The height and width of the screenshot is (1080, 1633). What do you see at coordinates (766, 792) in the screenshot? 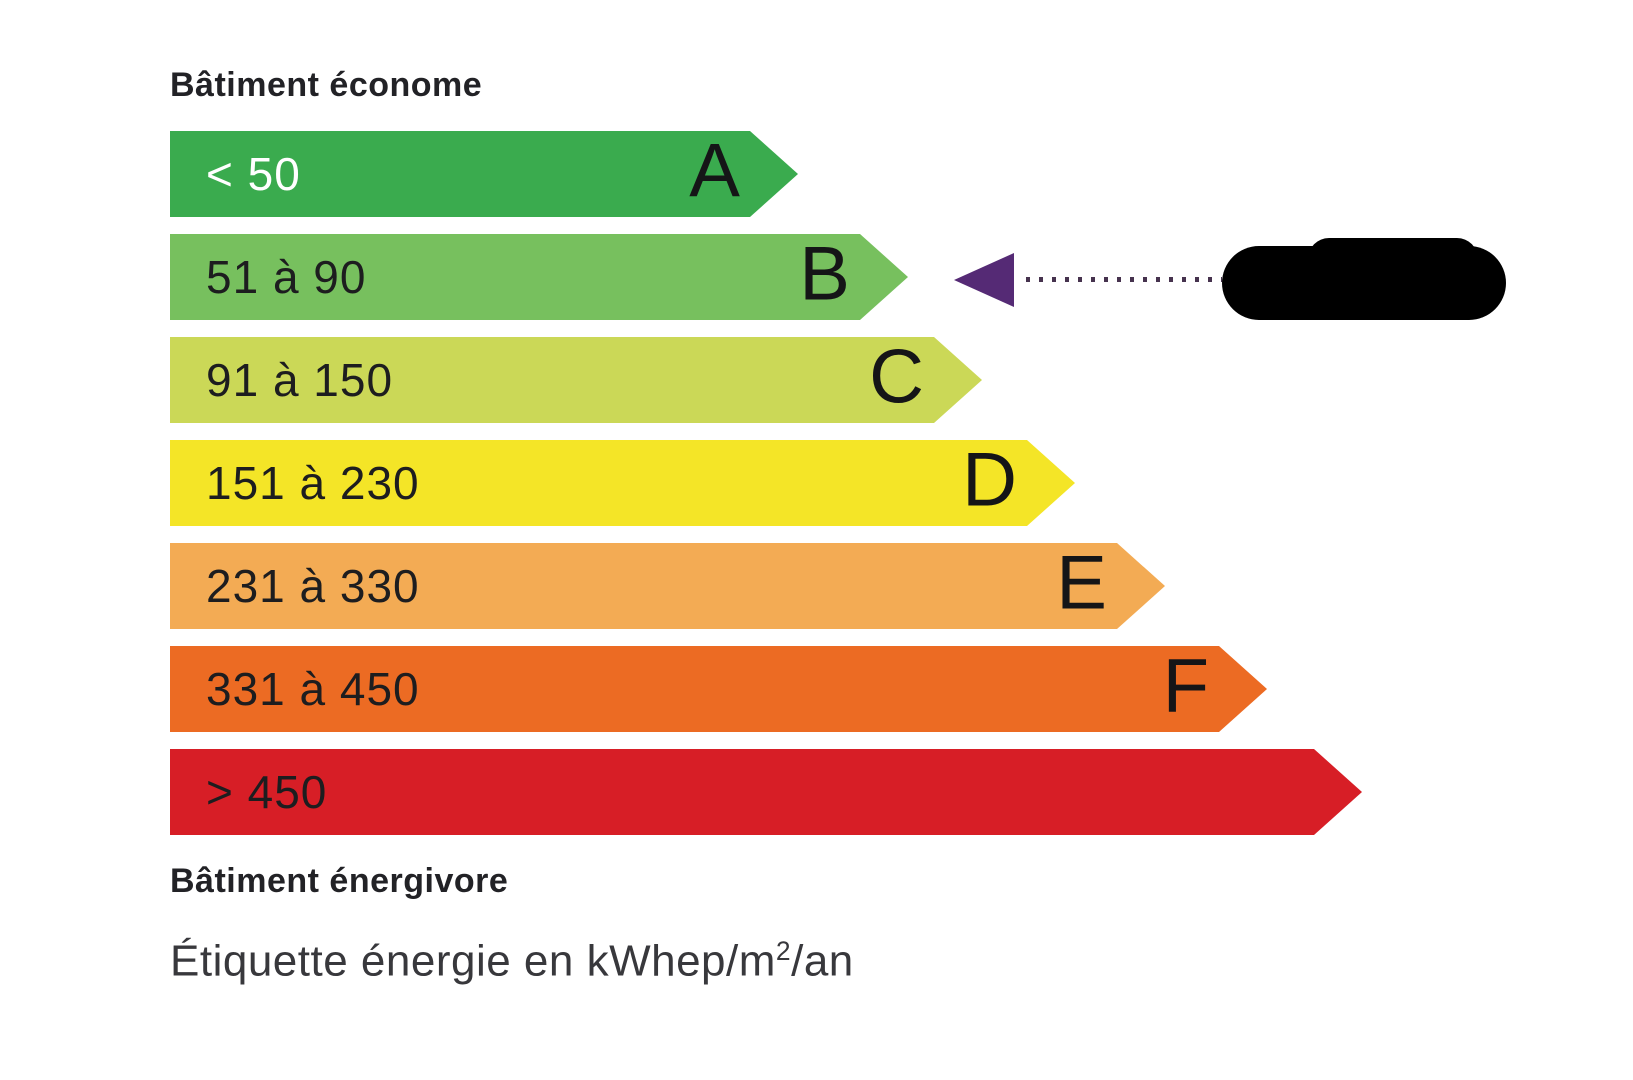
I see `energy-class-bar: > 450` at bounding box center [766, 792].